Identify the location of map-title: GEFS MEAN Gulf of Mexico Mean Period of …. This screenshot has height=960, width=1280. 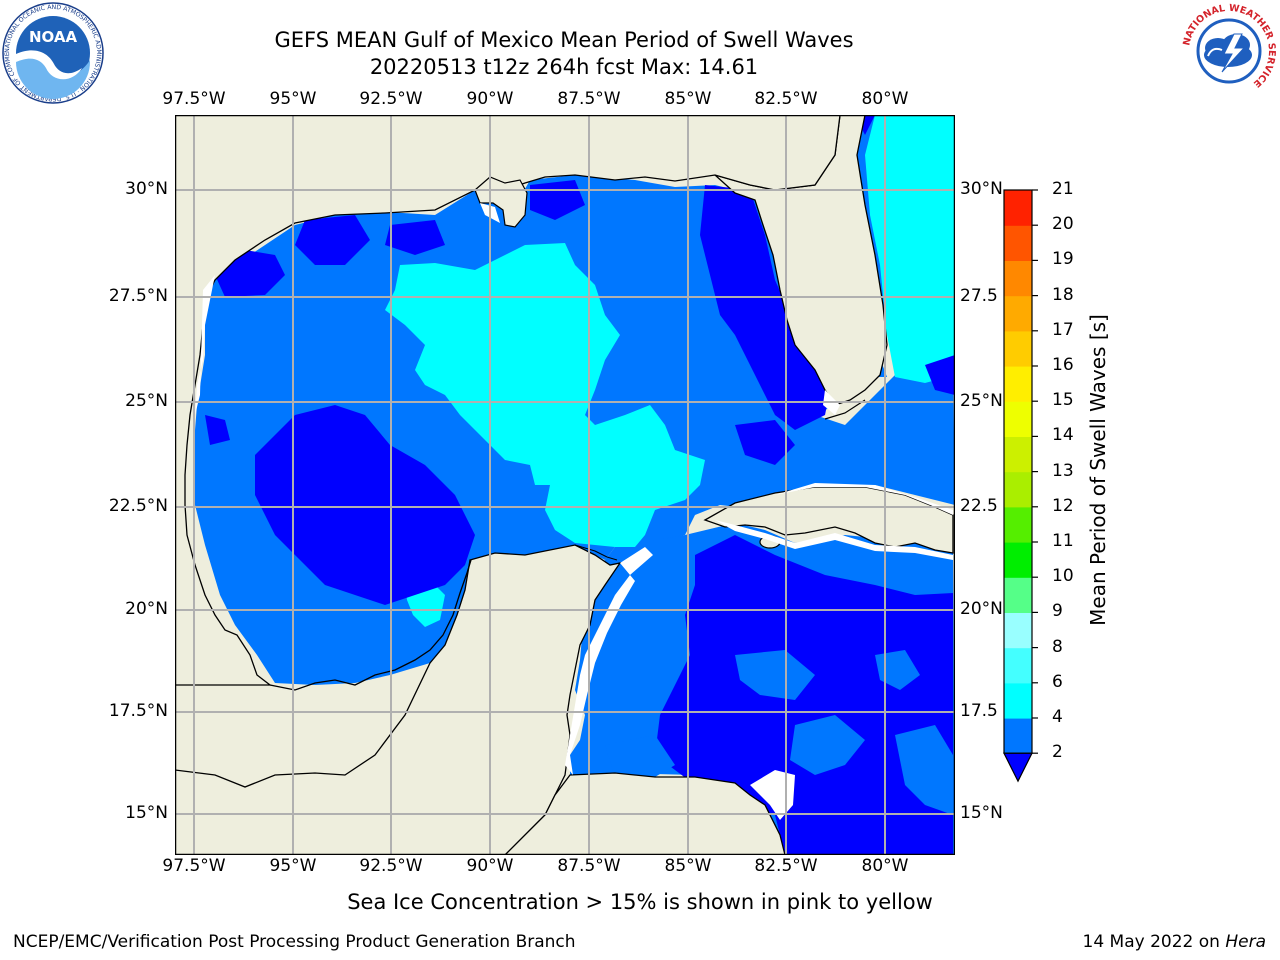
(564, 40).